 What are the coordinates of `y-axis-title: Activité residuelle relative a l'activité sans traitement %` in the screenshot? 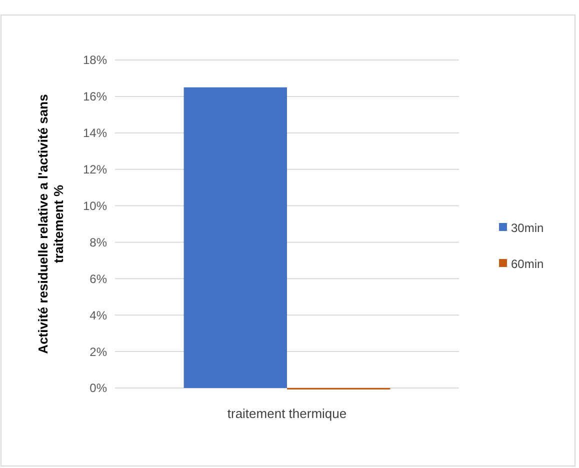 It's located at (50, 224).